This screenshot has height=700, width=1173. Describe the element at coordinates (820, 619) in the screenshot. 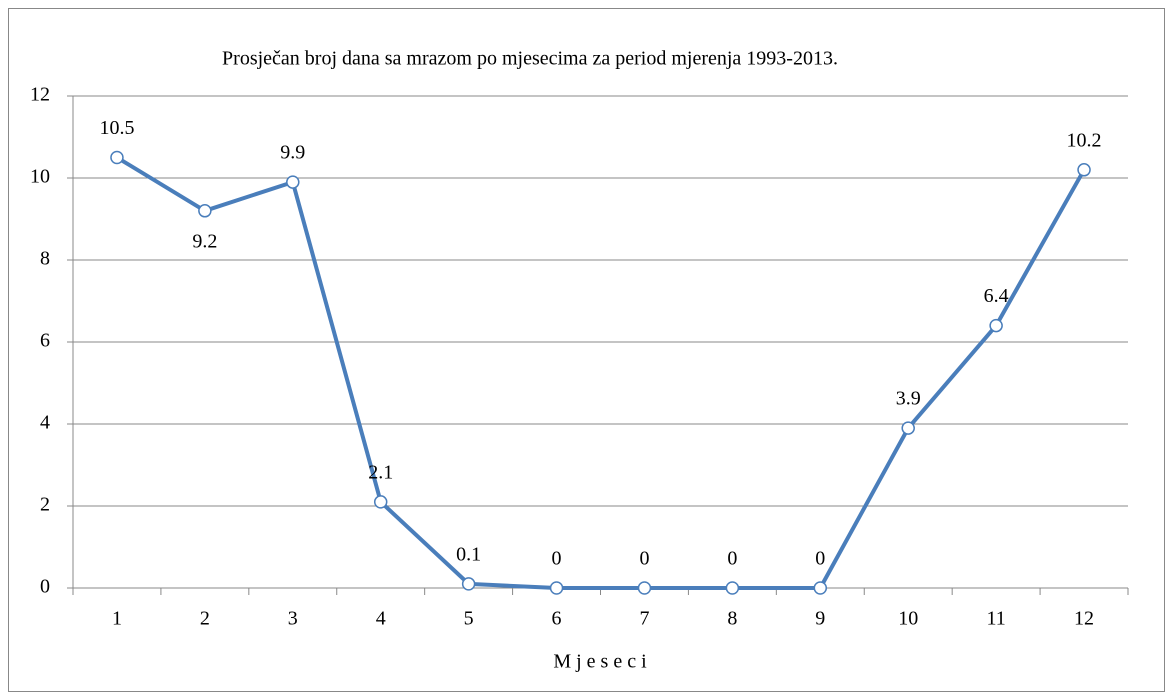

I see `x-tick-label: 9` at that location.